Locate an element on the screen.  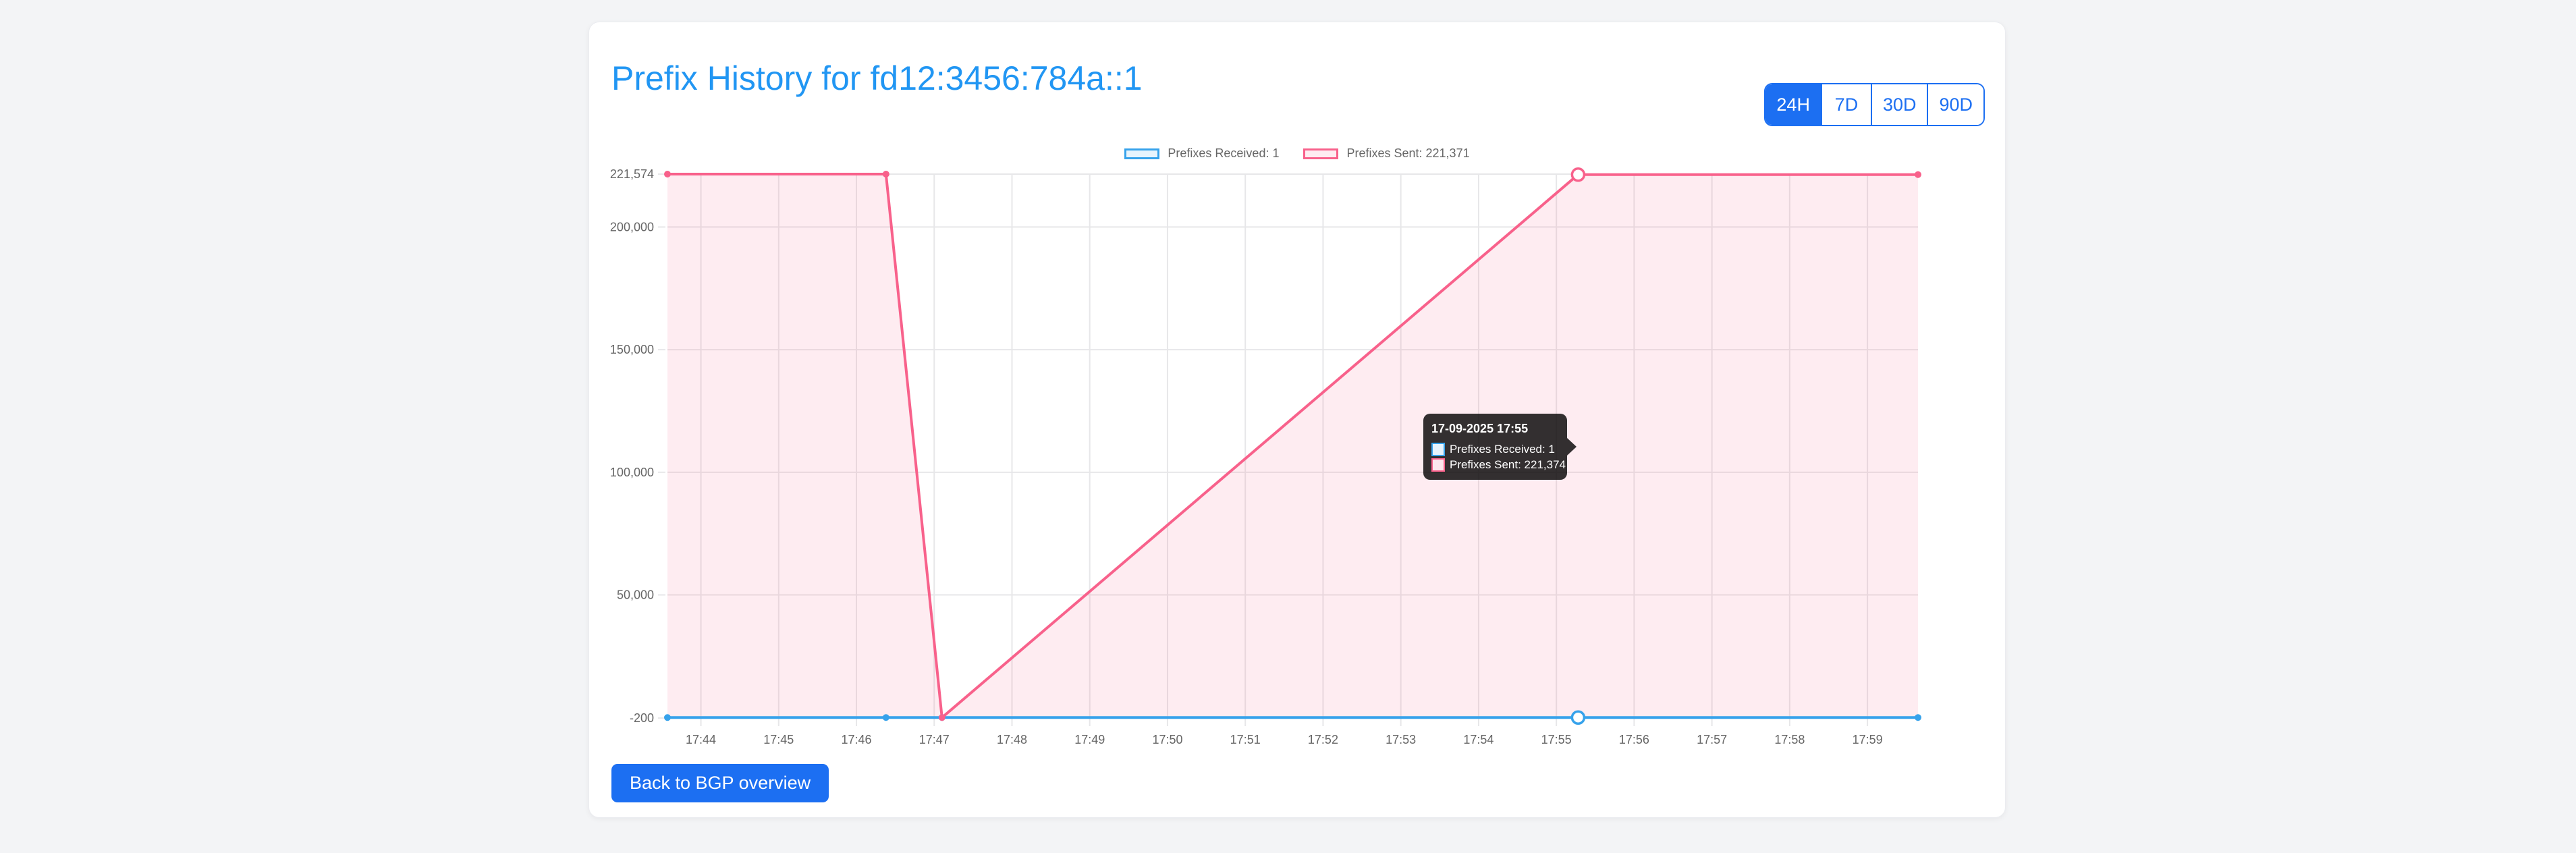
x-axis-label: 17:59 is located at coordinates (1868, 740).